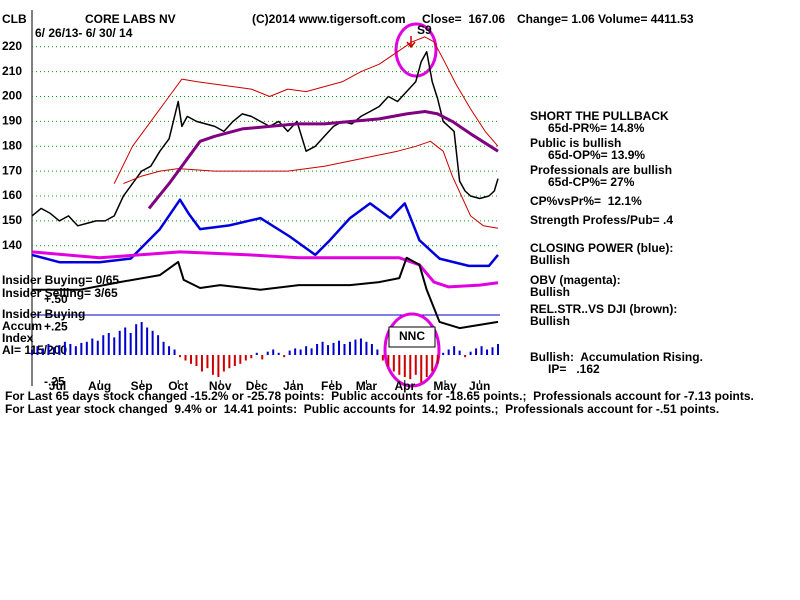 The image size is (800, 600). I want to click on note: Bullish: Accumulation Rising., so click(616, 357).